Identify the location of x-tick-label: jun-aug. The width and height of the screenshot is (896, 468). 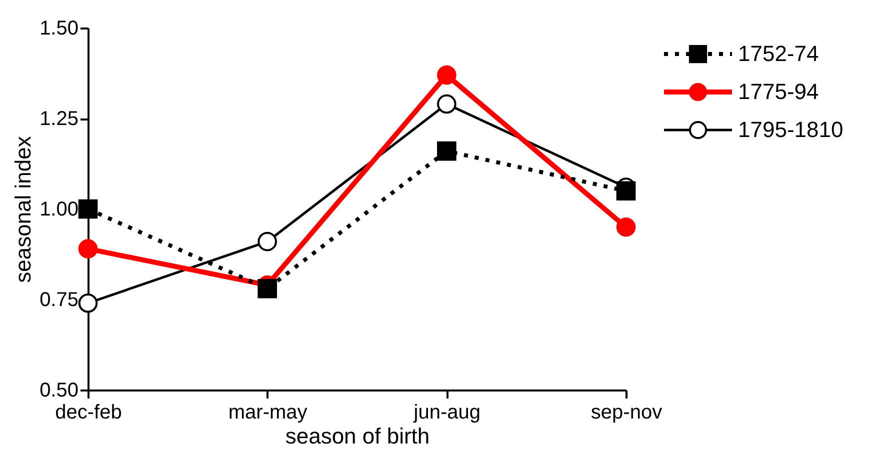
(446, 413).